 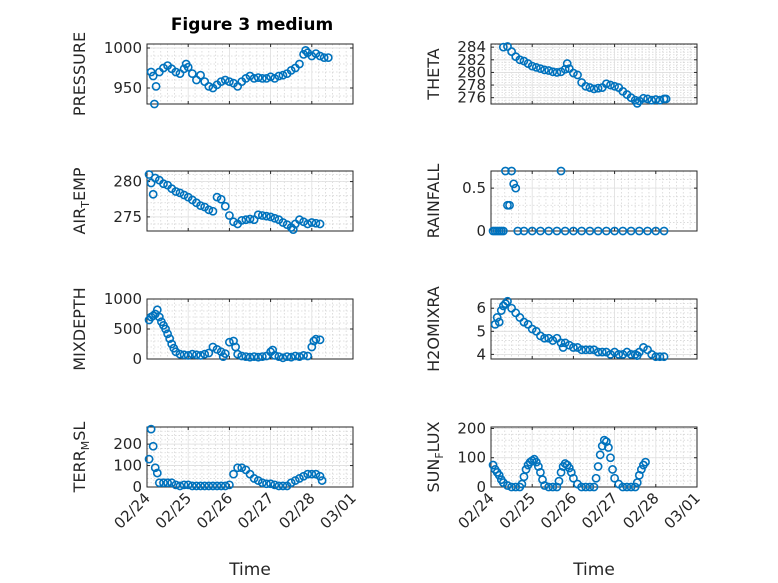 I want to click on theta-ytick-label: 280, so click(x=471, y=72).